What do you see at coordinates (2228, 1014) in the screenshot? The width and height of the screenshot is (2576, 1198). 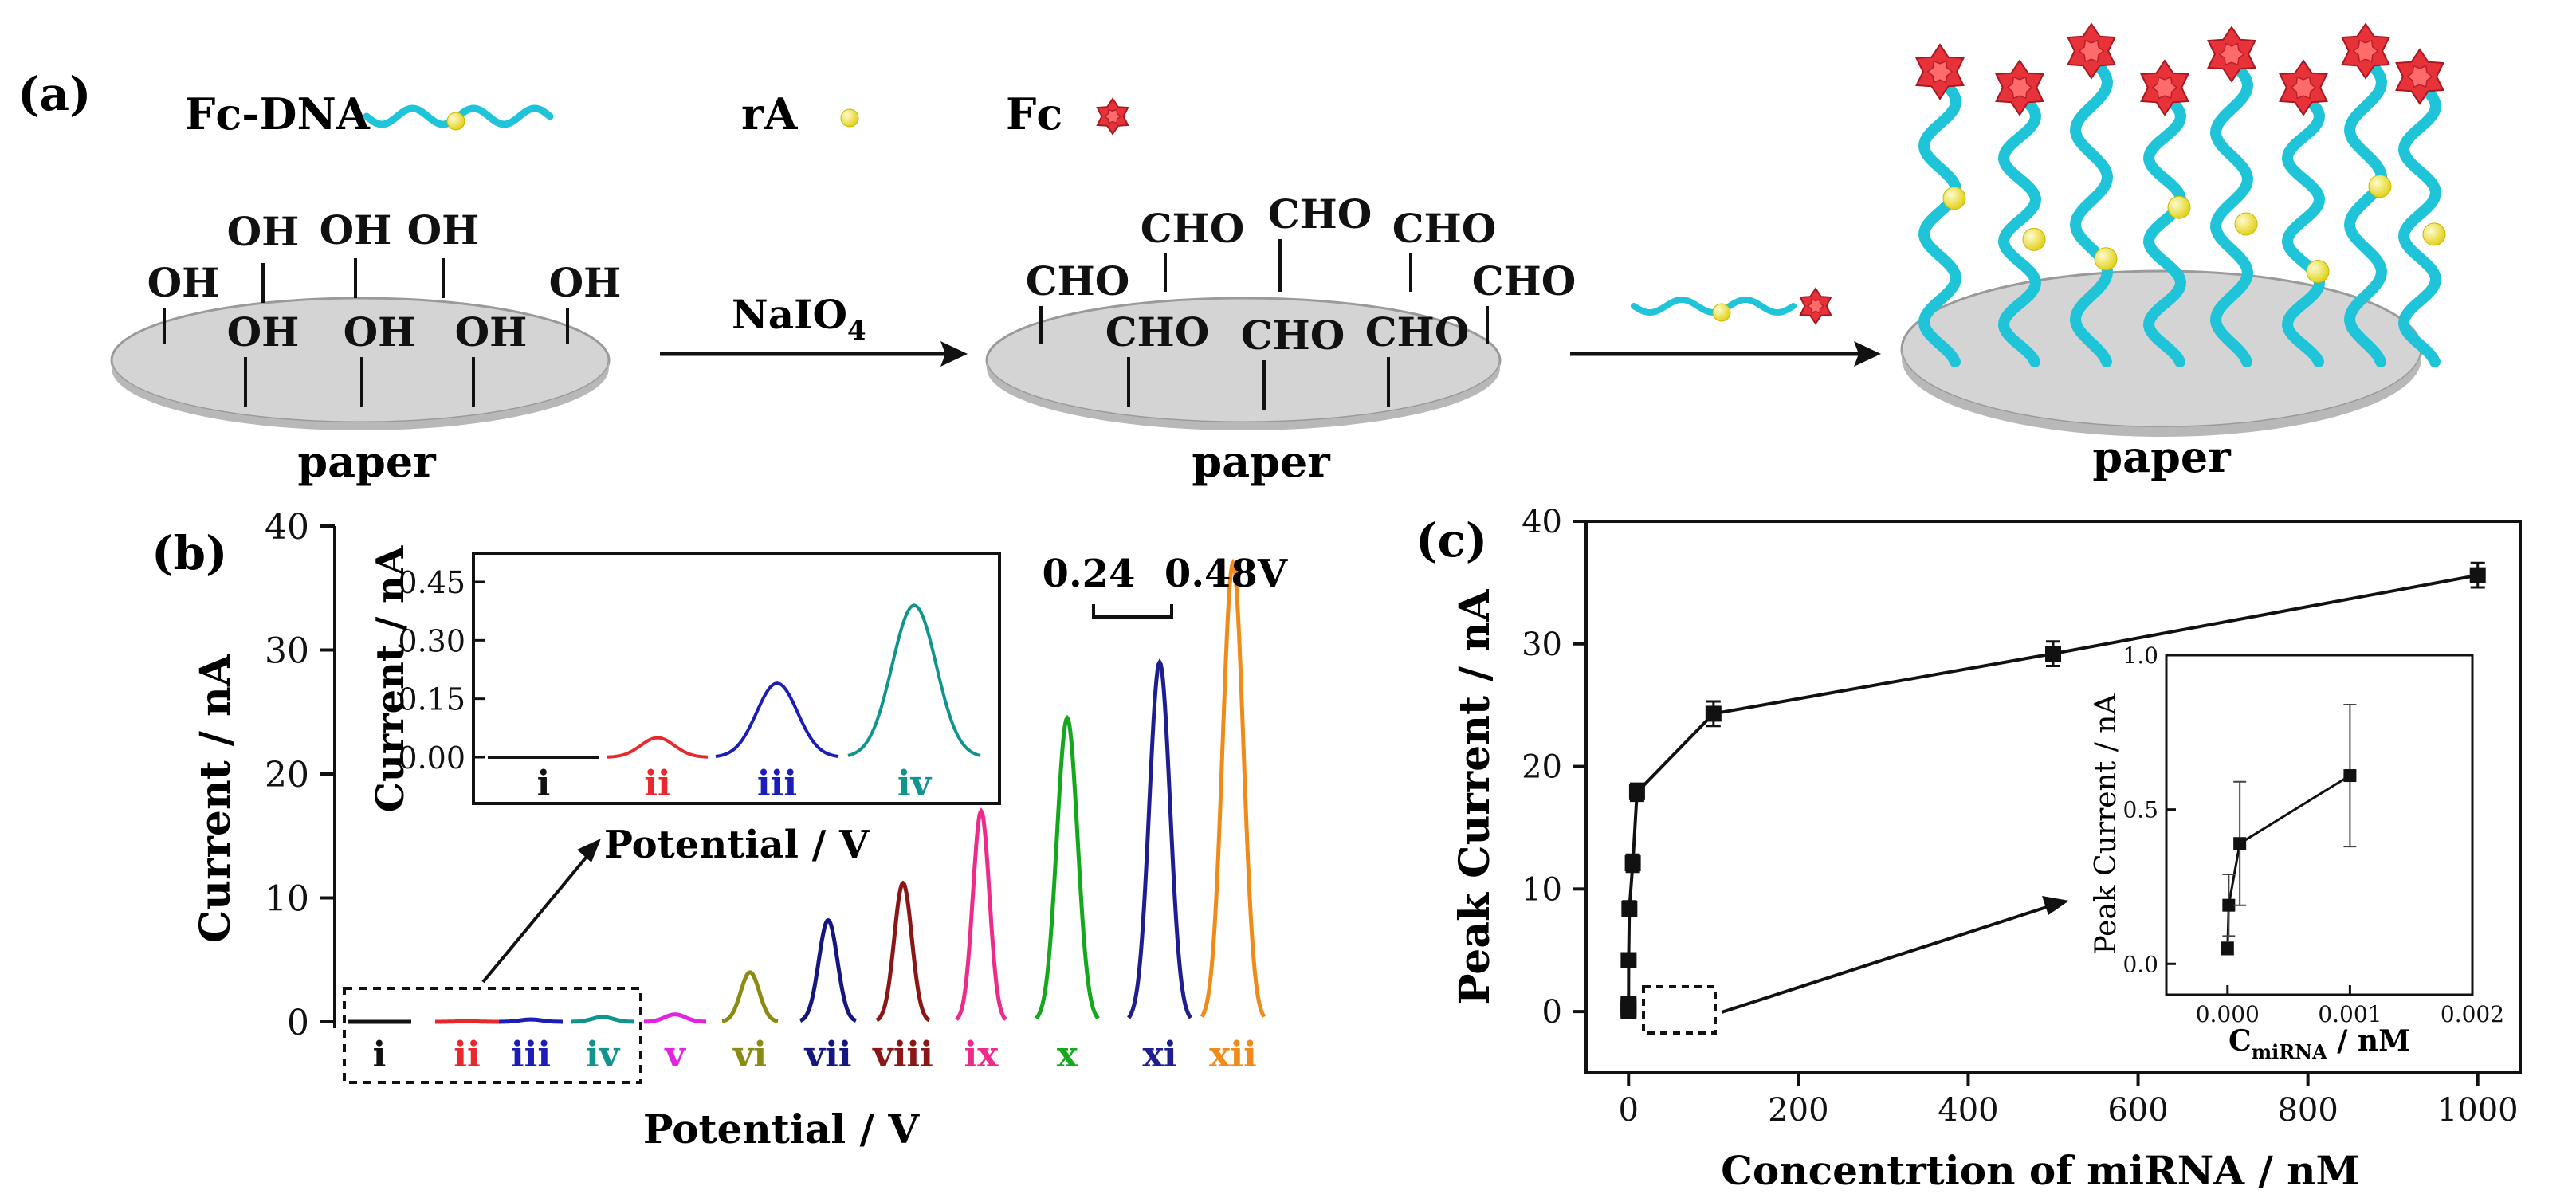 I see `c-inset-x-tick-label: 0.000` at bounding box center [2228, 1014].